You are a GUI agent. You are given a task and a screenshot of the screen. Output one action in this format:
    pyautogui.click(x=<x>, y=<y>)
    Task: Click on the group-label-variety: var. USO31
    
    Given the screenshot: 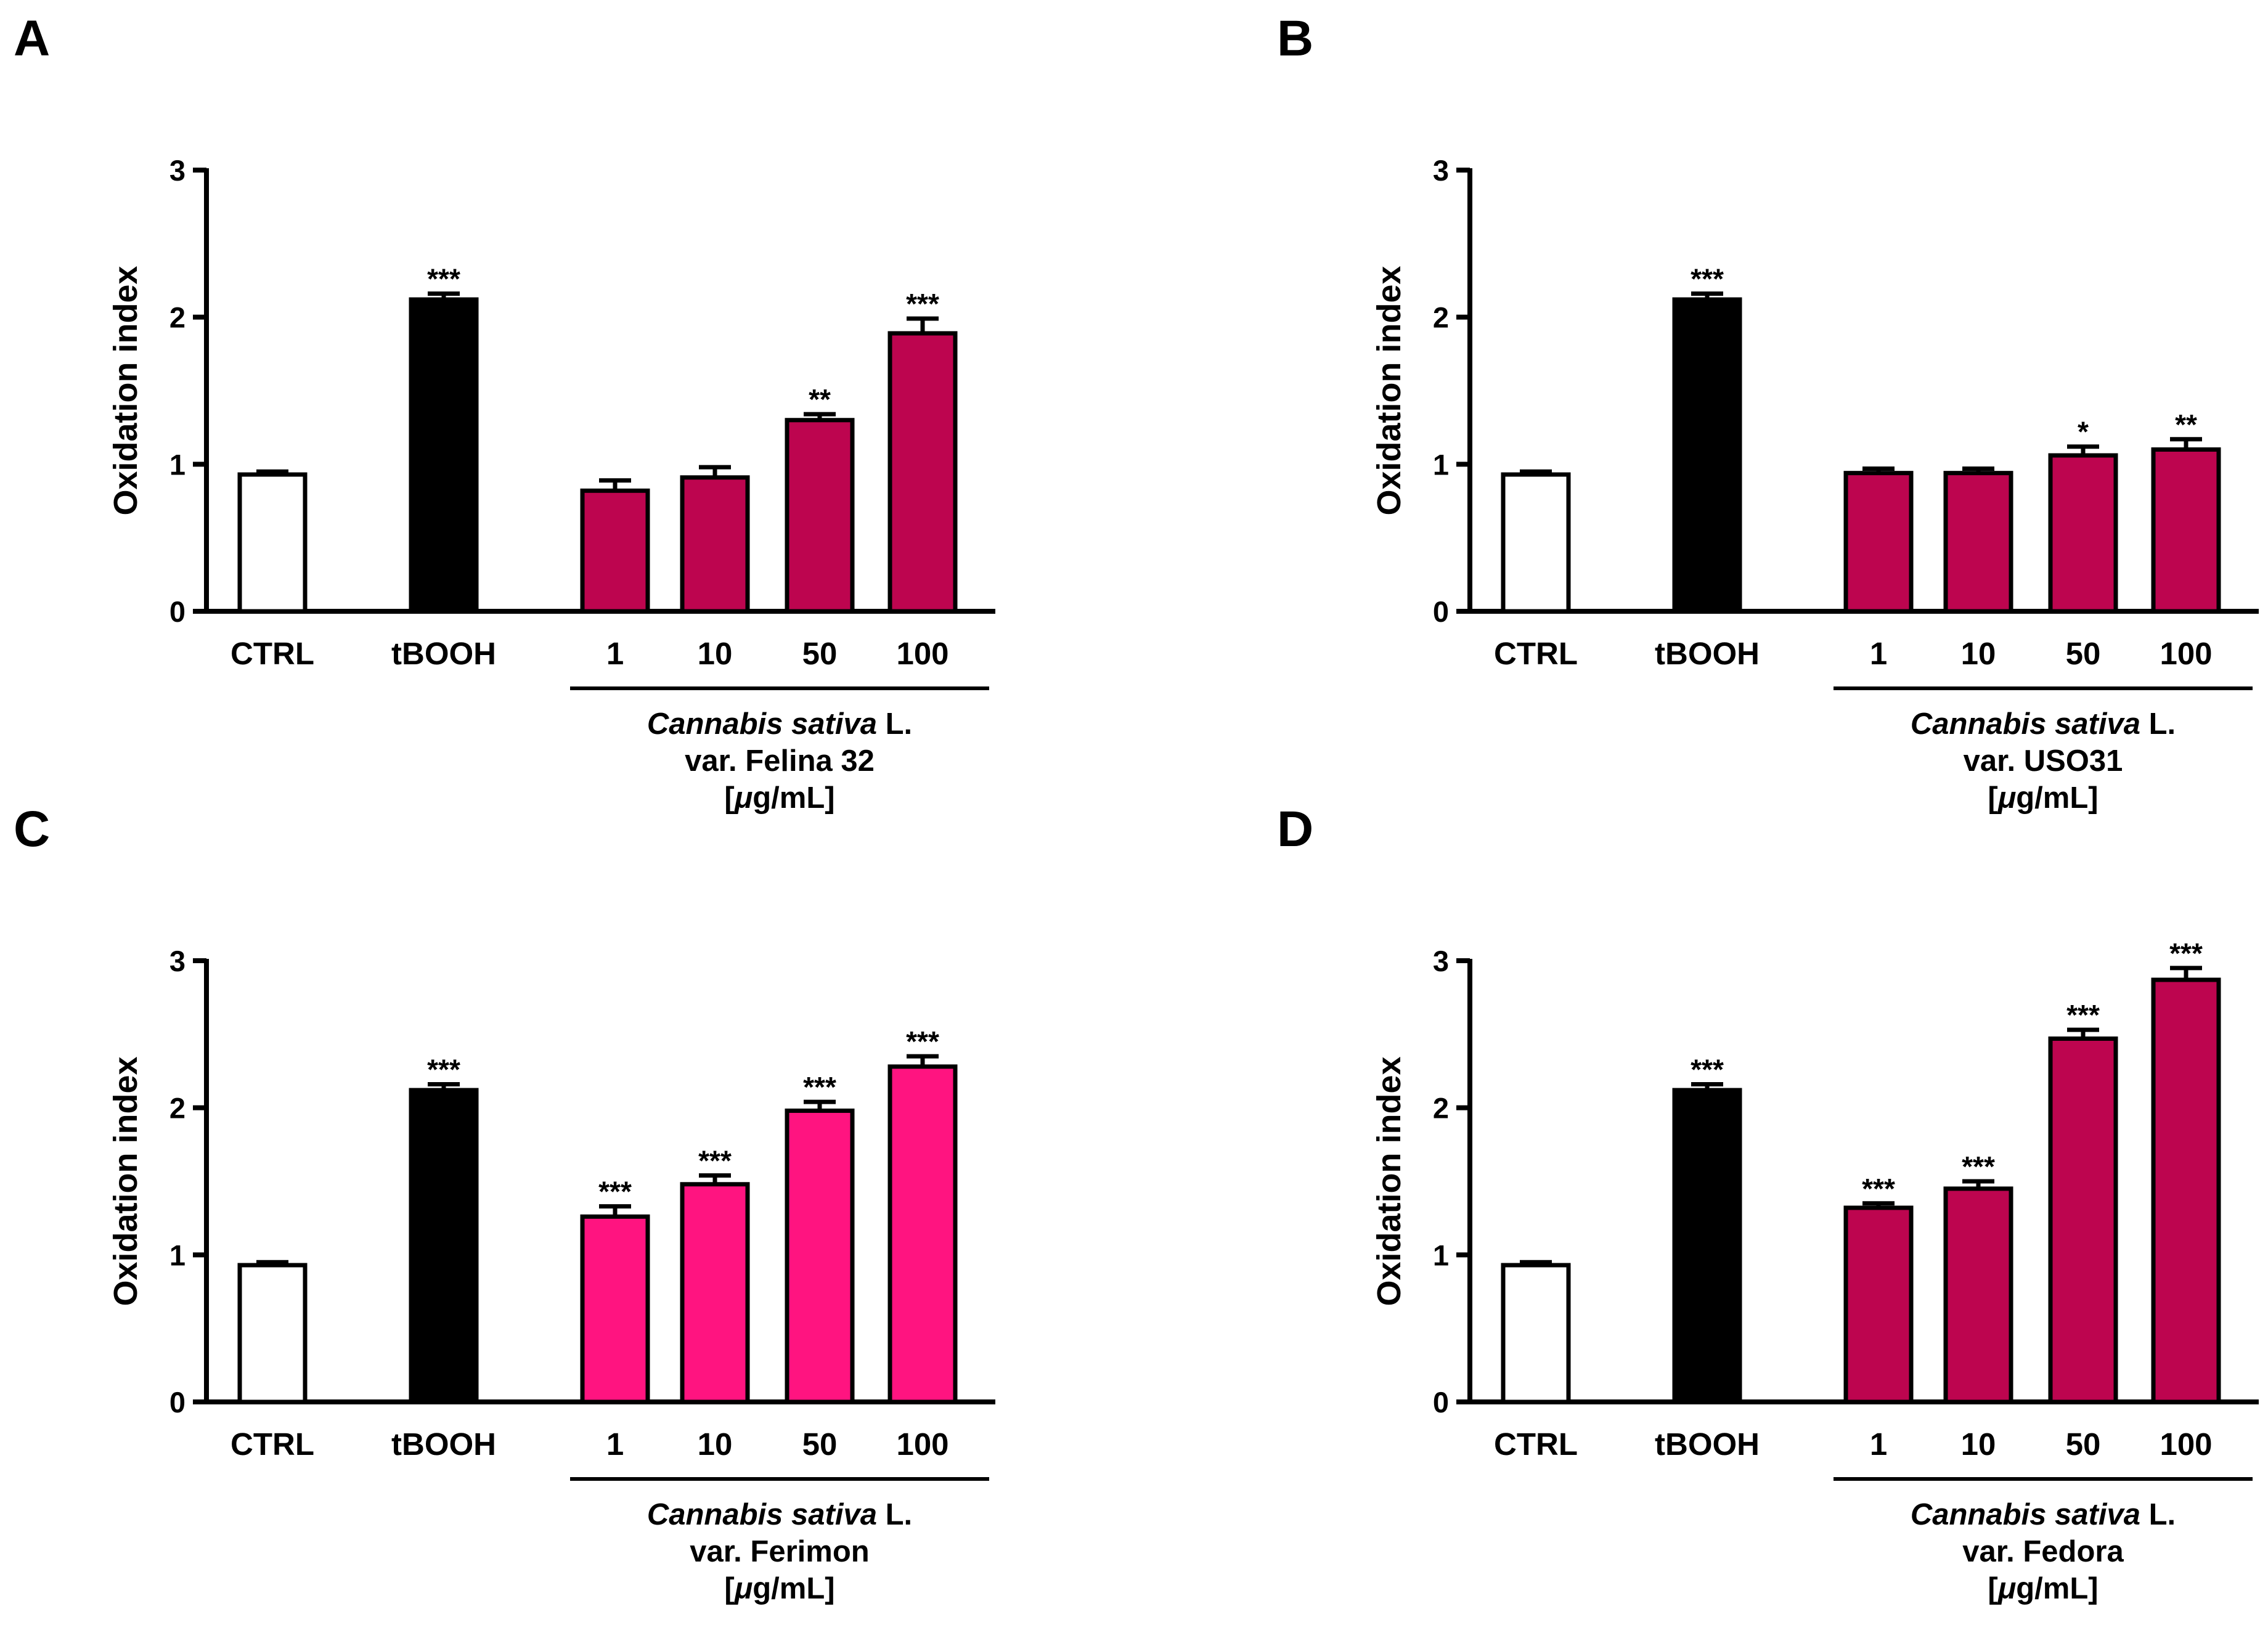 What is the action you would take?
    pyautogui.click(x=2043, y=761)
    